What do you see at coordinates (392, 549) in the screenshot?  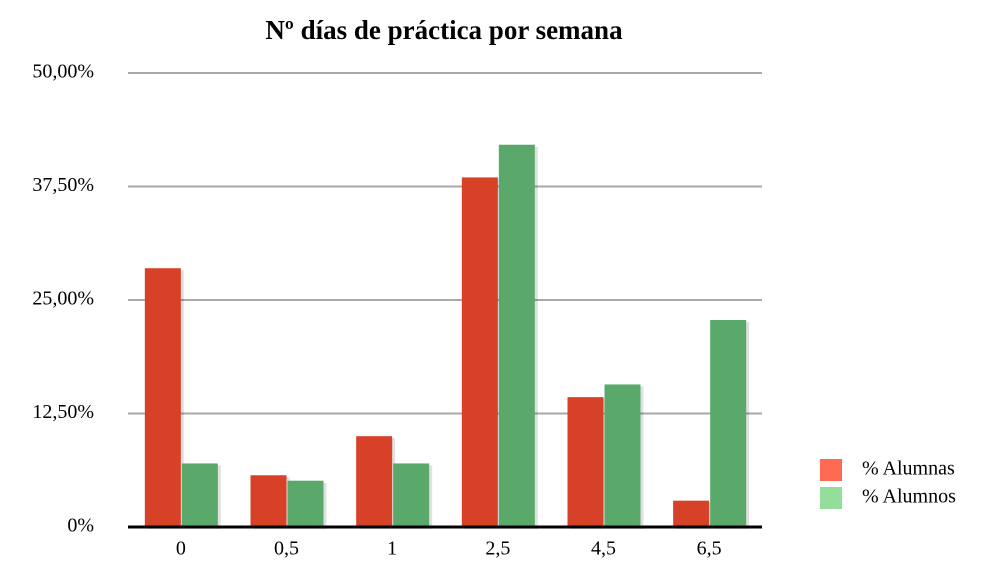 I see `x-tick-label: 1` at bounding box center [392, 549].